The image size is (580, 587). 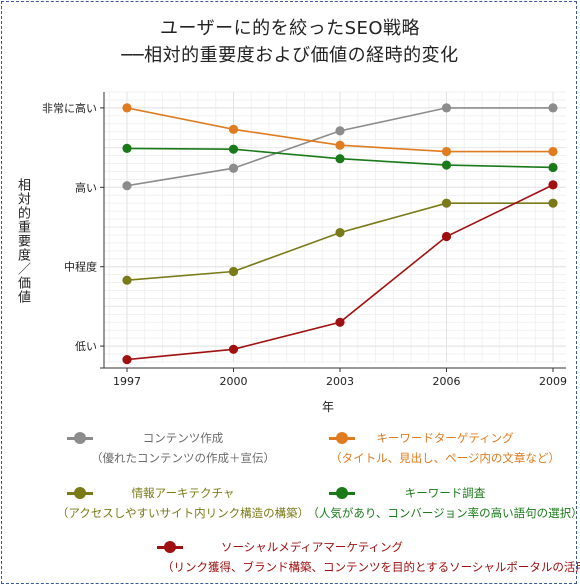 What do you see at coordinates (340, 159) in the screenshot?
I see `data-point-s4-2003` at bounding box center [340, 159].